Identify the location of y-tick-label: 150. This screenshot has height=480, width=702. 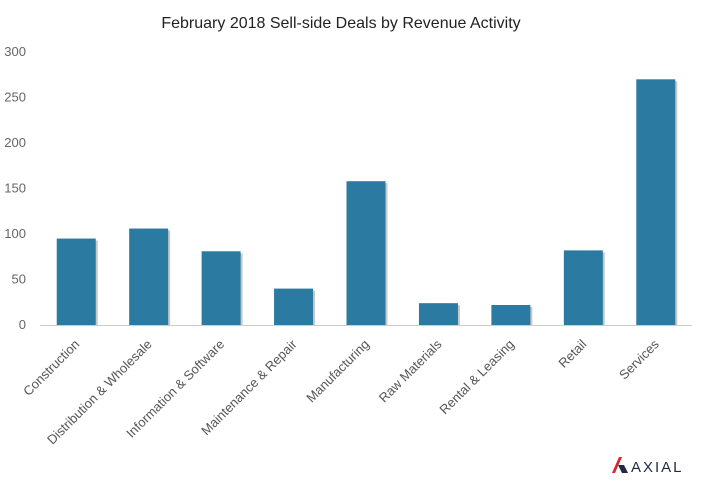
(15, 188).